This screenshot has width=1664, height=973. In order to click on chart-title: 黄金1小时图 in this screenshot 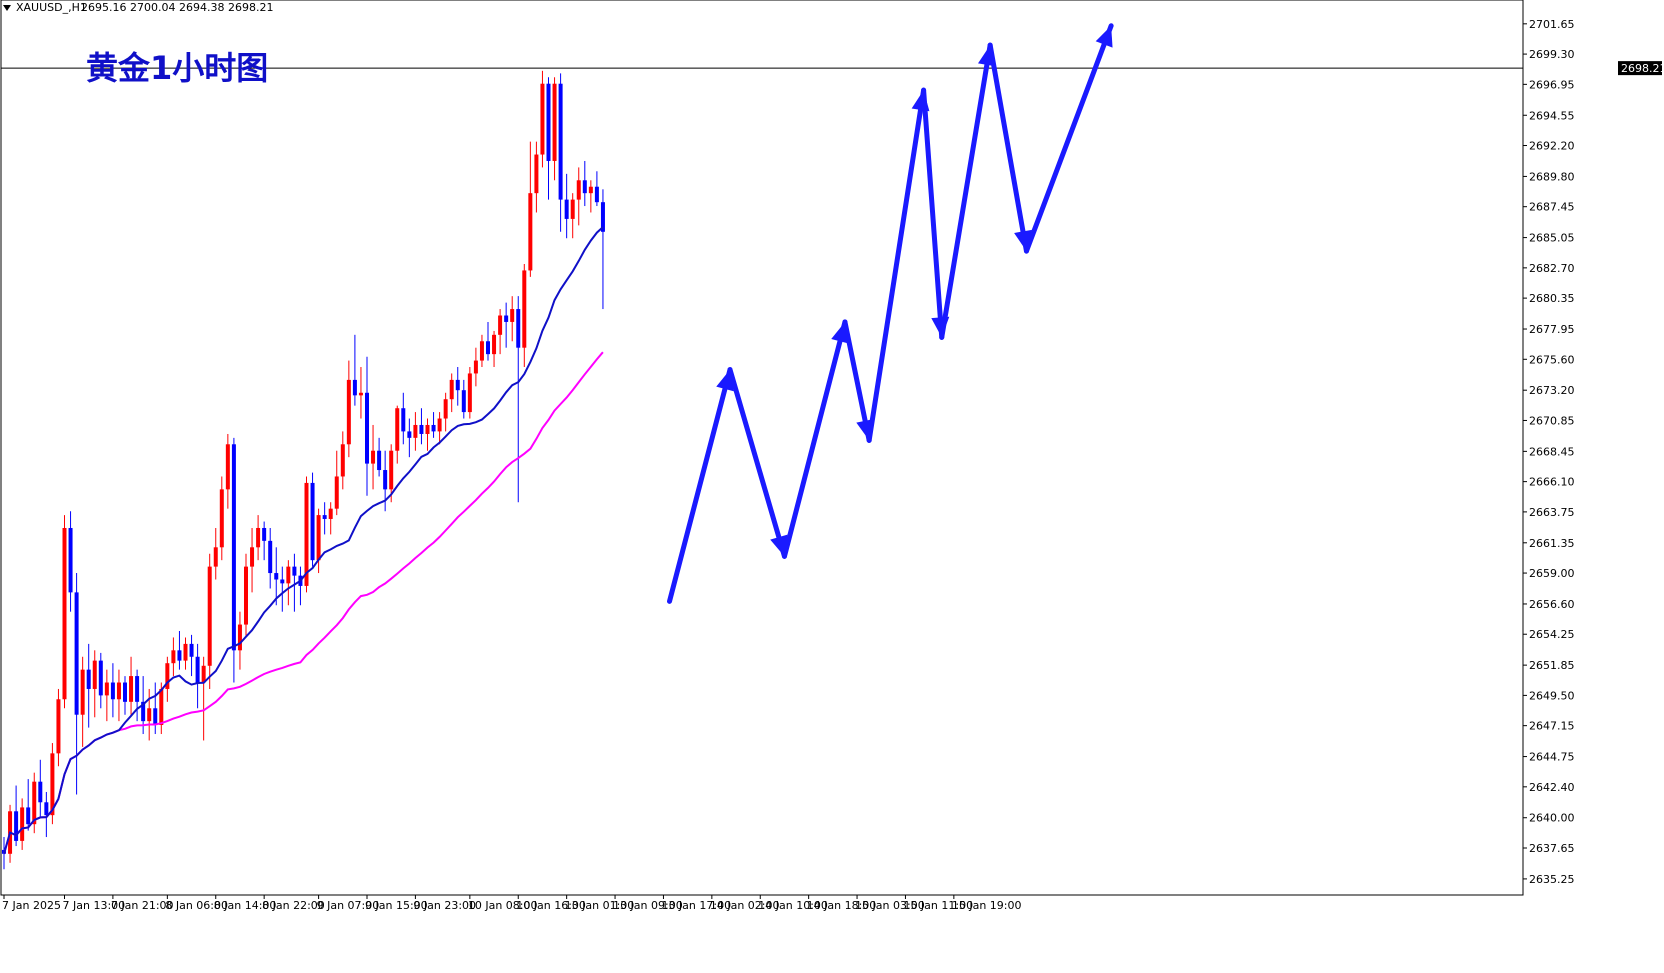, I will do `click(177, 68)`.